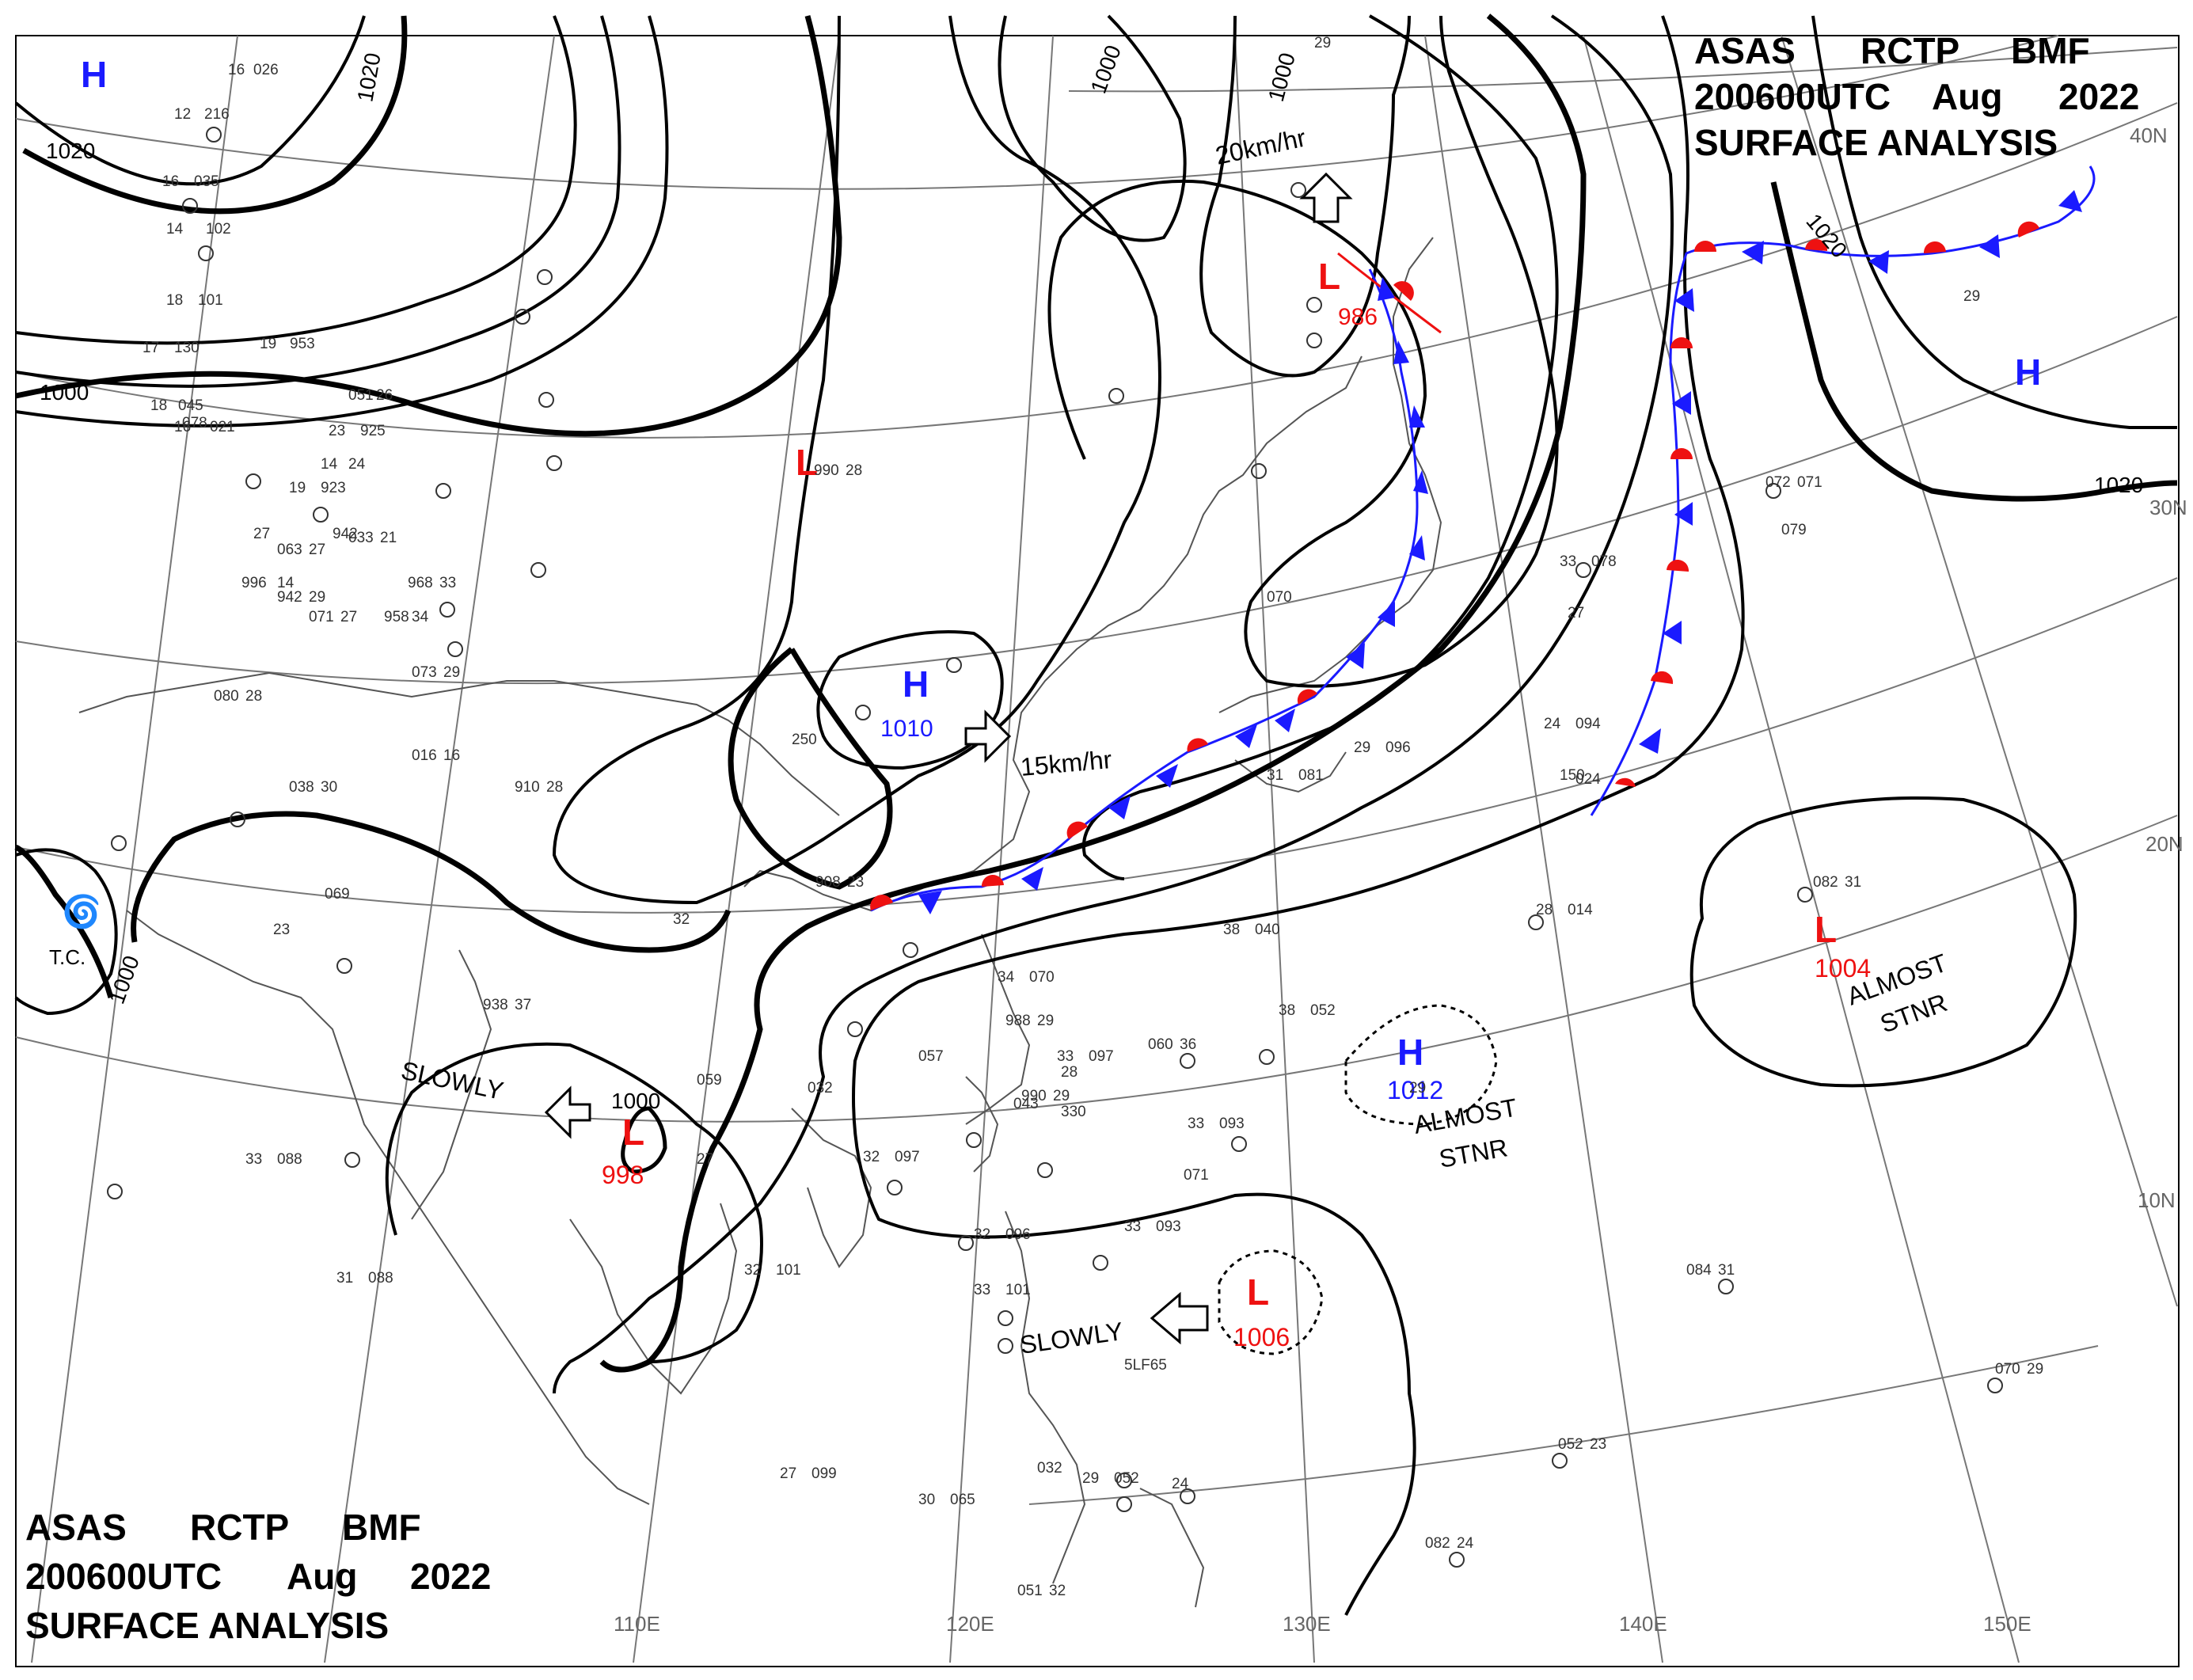 This screenshot has width=2193, height=1680. Describe the element at coordinates (1329, 276) in the screenshot. I see `low-center-north: L` at that location.